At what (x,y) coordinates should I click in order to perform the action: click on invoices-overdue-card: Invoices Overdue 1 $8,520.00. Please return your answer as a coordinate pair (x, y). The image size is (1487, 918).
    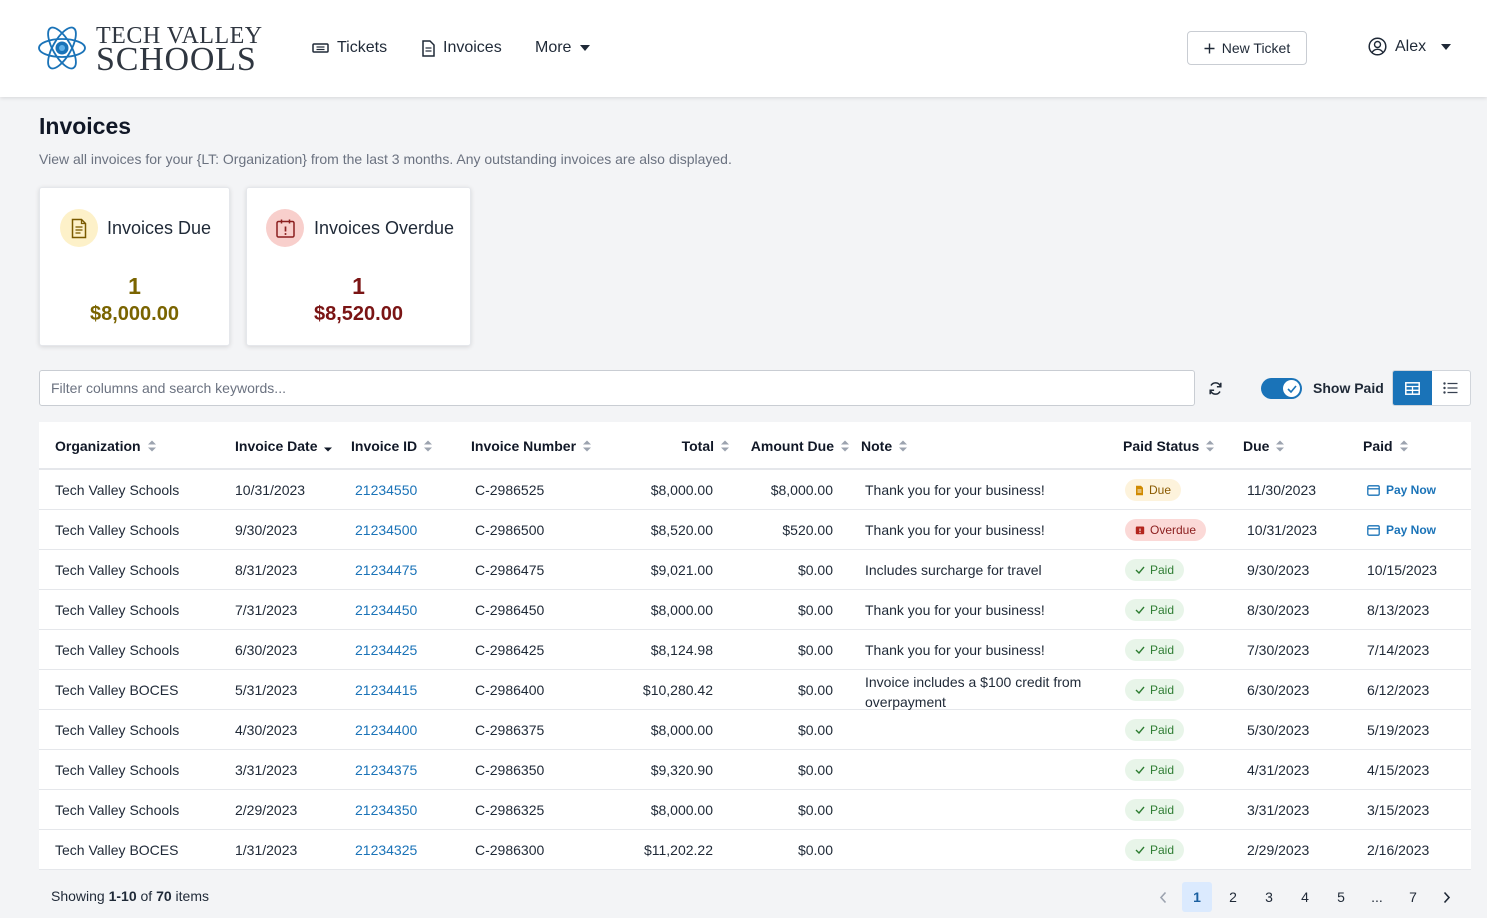
    Looking at the image, I should click on (358, 266).